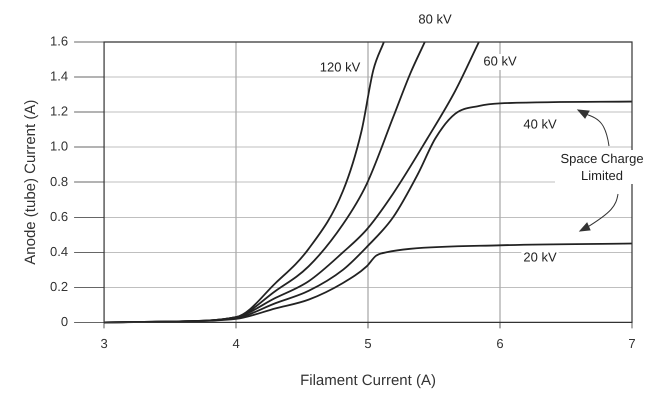 The image size is (670, 402). Describe the element at coordinates (340, 67) in the screenshot. I see `series-label: 120 kV` at that location.